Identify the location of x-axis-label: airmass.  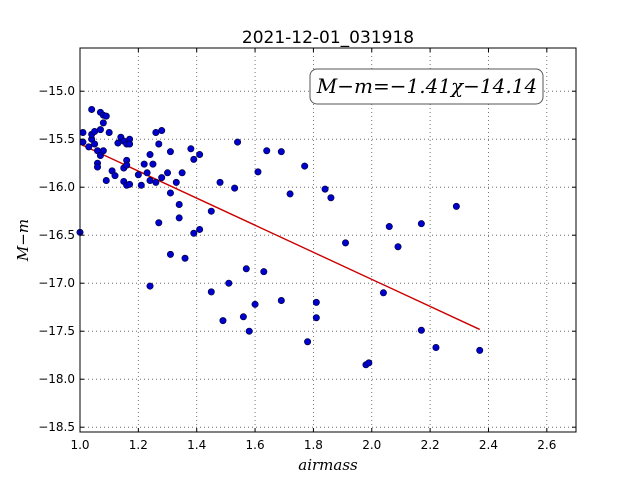
(328, 465).